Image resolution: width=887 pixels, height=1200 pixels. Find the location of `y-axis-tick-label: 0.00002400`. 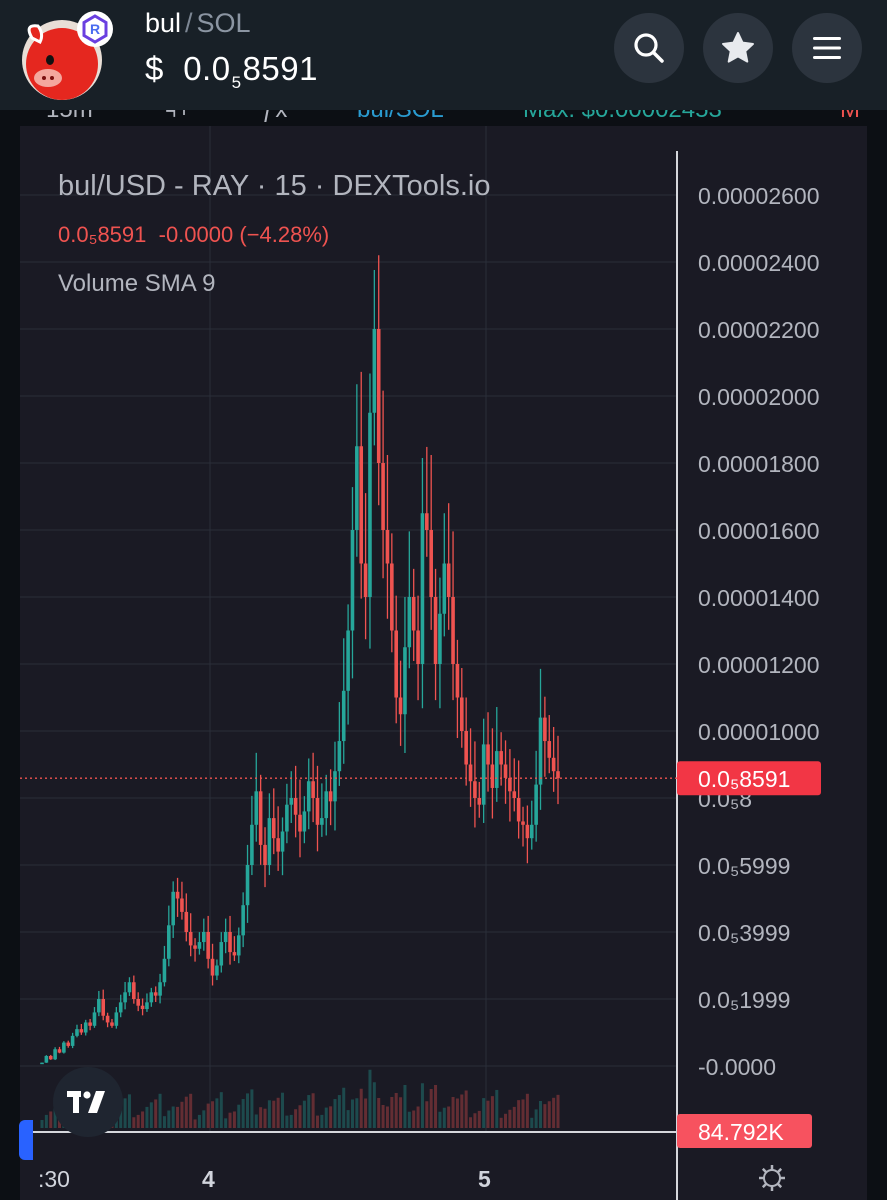

y-axis-tick-label: 0.00002400 is located at coordinates (759, 263).